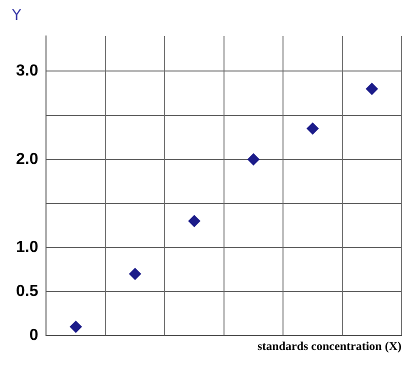  Describe the element at coordinates (330, 345) in the screenshot. I see `x-axis-title: standards concentration (X)` at that location.